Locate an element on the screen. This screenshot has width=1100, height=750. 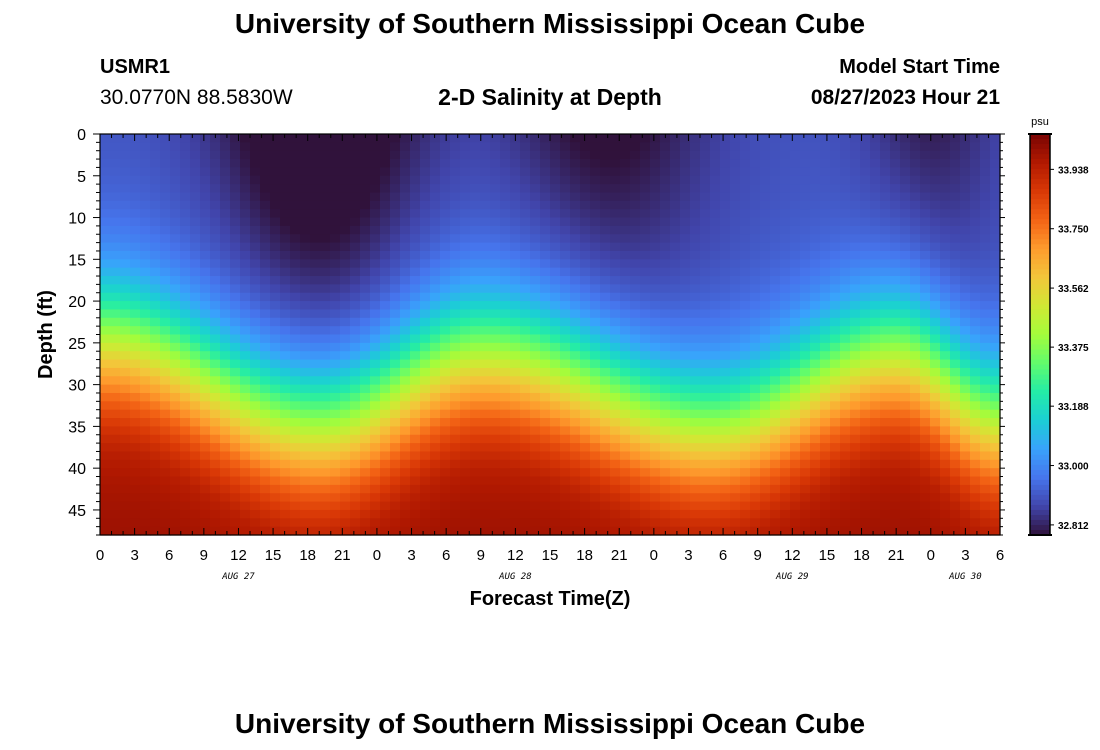
x-tick-label: 3 is located at coordinates (134, 555).